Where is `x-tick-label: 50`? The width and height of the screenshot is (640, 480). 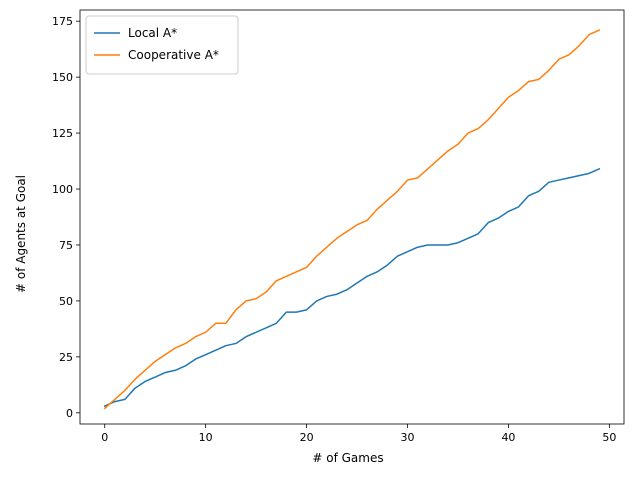 x-tick-label: 50 is located at coordinates (609, 437).